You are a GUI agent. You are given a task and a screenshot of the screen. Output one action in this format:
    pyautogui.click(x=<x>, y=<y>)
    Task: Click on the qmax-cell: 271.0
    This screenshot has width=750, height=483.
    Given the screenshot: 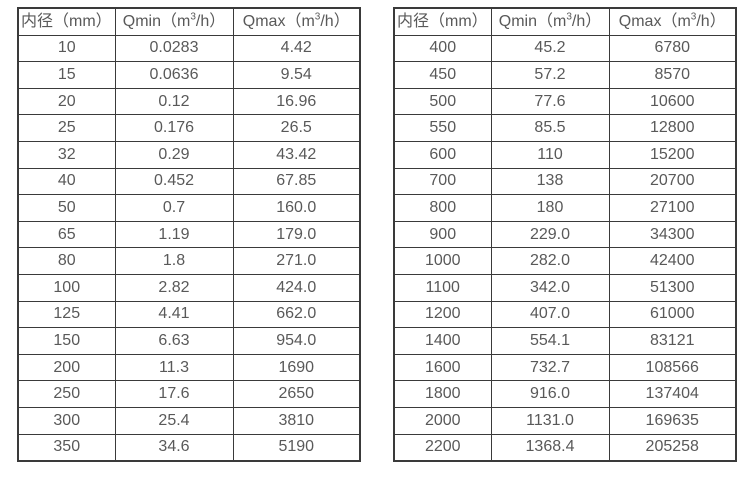 What is the action you would take?
    pyautogui.click(x=296, y=261)
    